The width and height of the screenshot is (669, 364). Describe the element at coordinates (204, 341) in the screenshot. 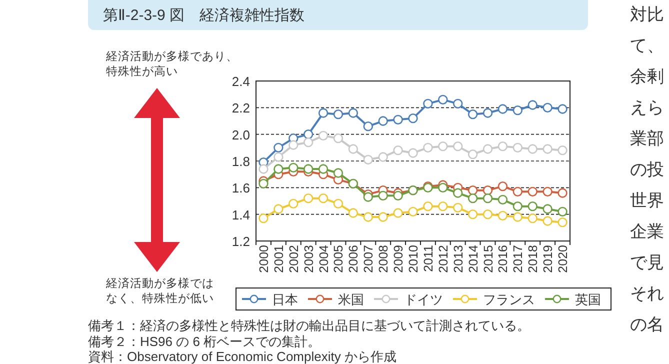

I see `text: 備考２：HS96 の 6 桁ベースでの集計。` at that location.